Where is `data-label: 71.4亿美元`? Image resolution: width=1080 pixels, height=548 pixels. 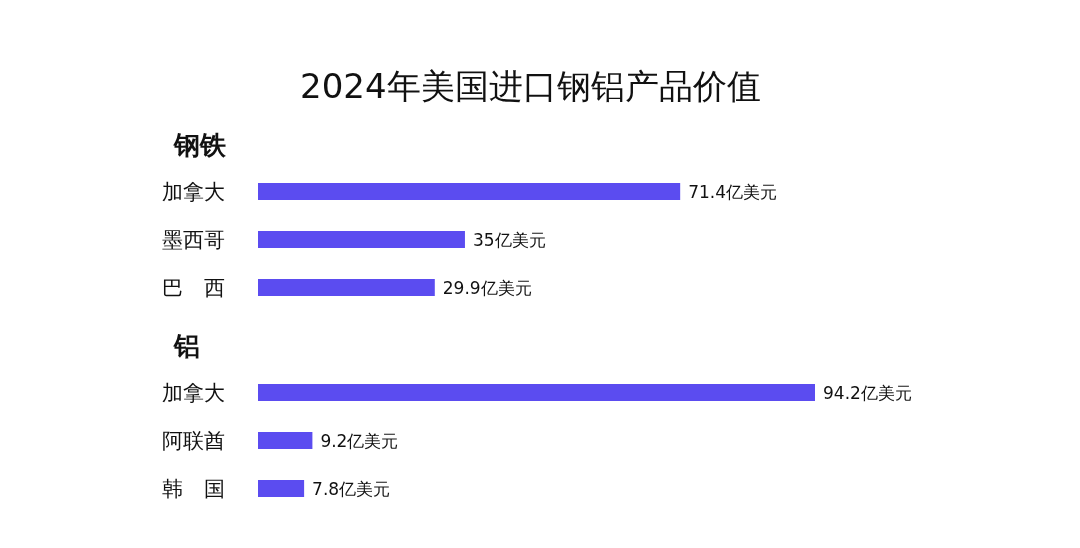
data-label: 71.4亿美元 is located at coordinates (733, 191).